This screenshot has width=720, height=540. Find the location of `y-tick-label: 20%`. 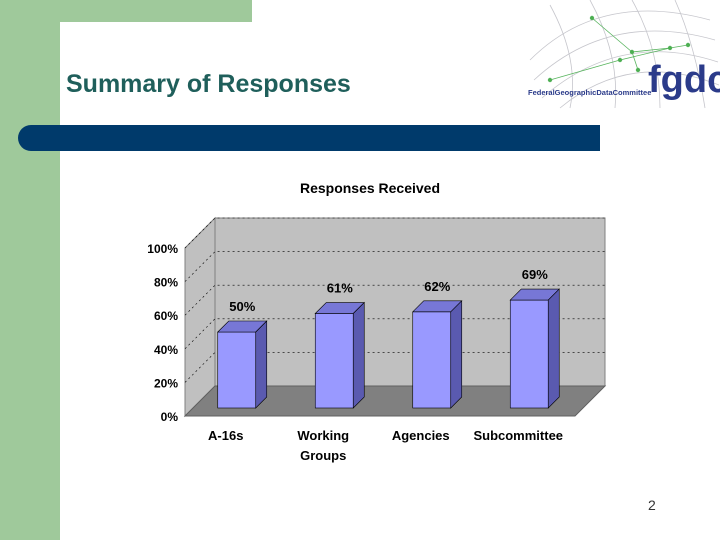

y-tick-label: 20% is located at coordinates (166, 383).